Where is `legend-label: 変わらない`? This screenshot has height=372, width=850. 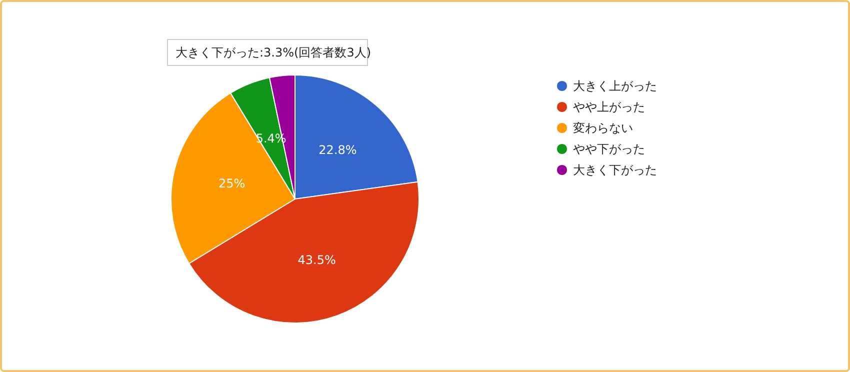 legend-label: 変わらない is located at coordinates (603, 128).